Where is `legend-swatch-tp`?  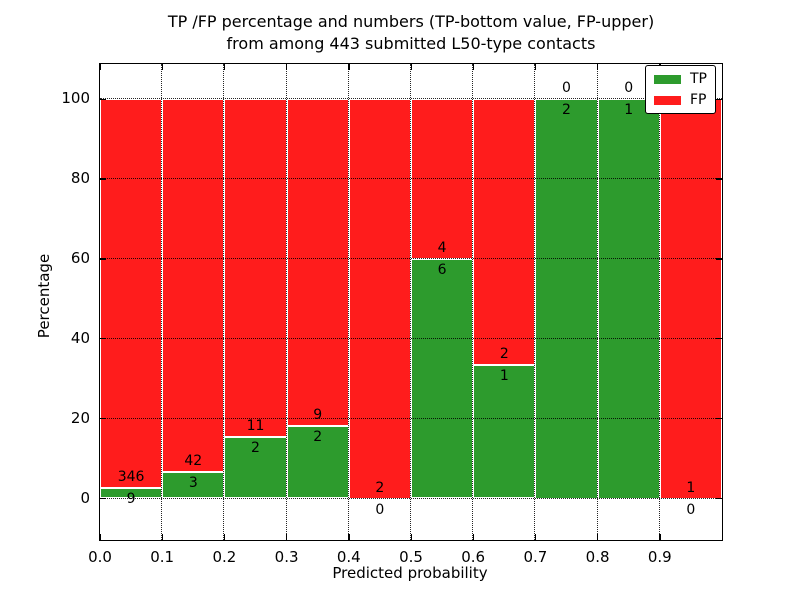
legend-swatch-tp is located at coordinates (667, 79).